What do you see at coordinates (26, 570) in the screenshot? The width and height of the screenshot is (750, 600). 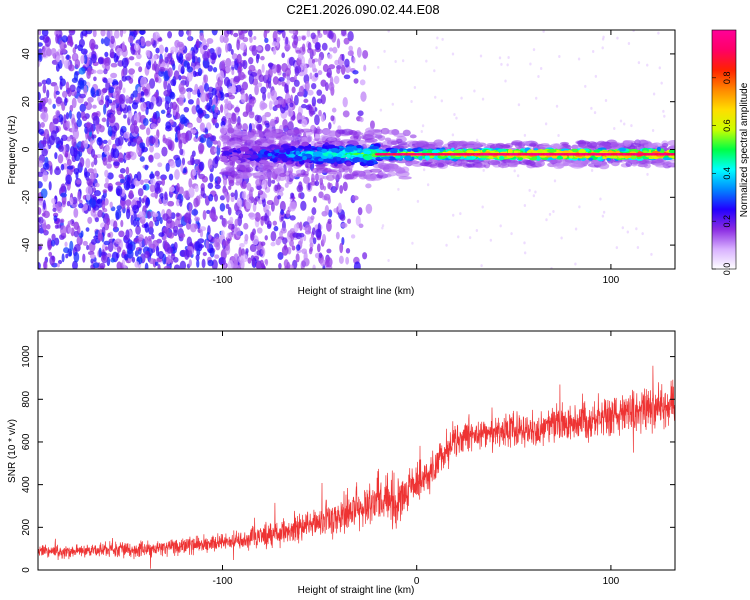 I see `snr-y-tick-label: 0` at bounding box center [26, 570].